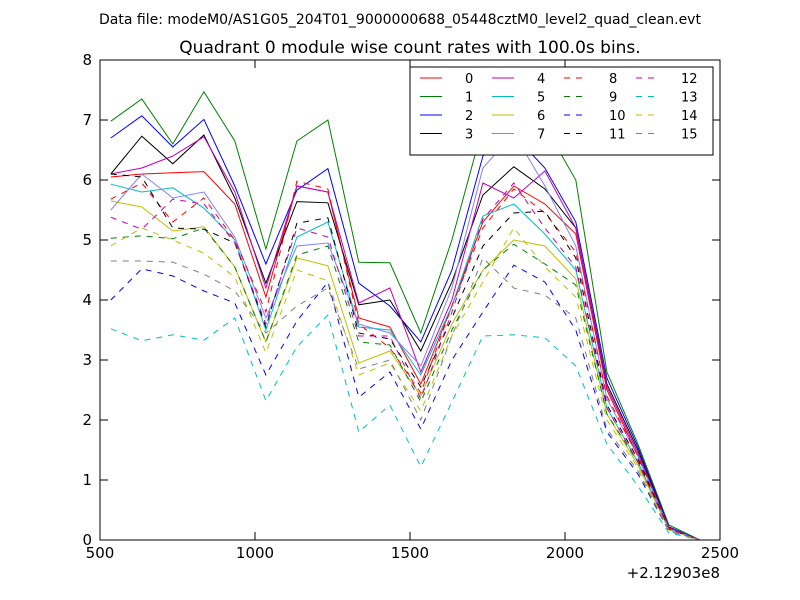 The image size is (800, 600). Describe the element at coordinates (673, 573) in the screenshot. I see `x-offset-label: +2.12903e8` at that location.